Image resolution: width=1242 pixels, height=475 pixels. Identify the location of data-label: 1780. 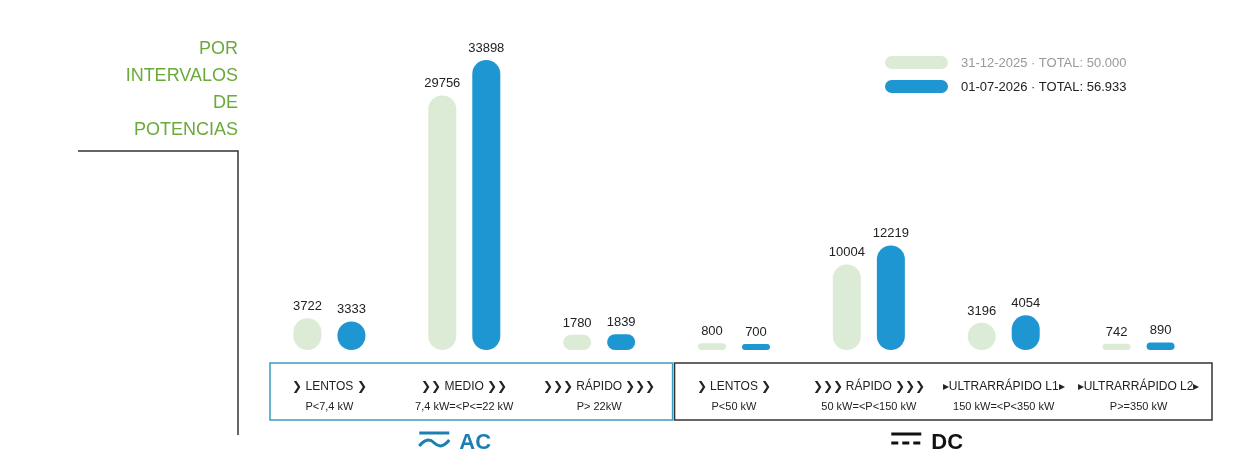
(577, 322).